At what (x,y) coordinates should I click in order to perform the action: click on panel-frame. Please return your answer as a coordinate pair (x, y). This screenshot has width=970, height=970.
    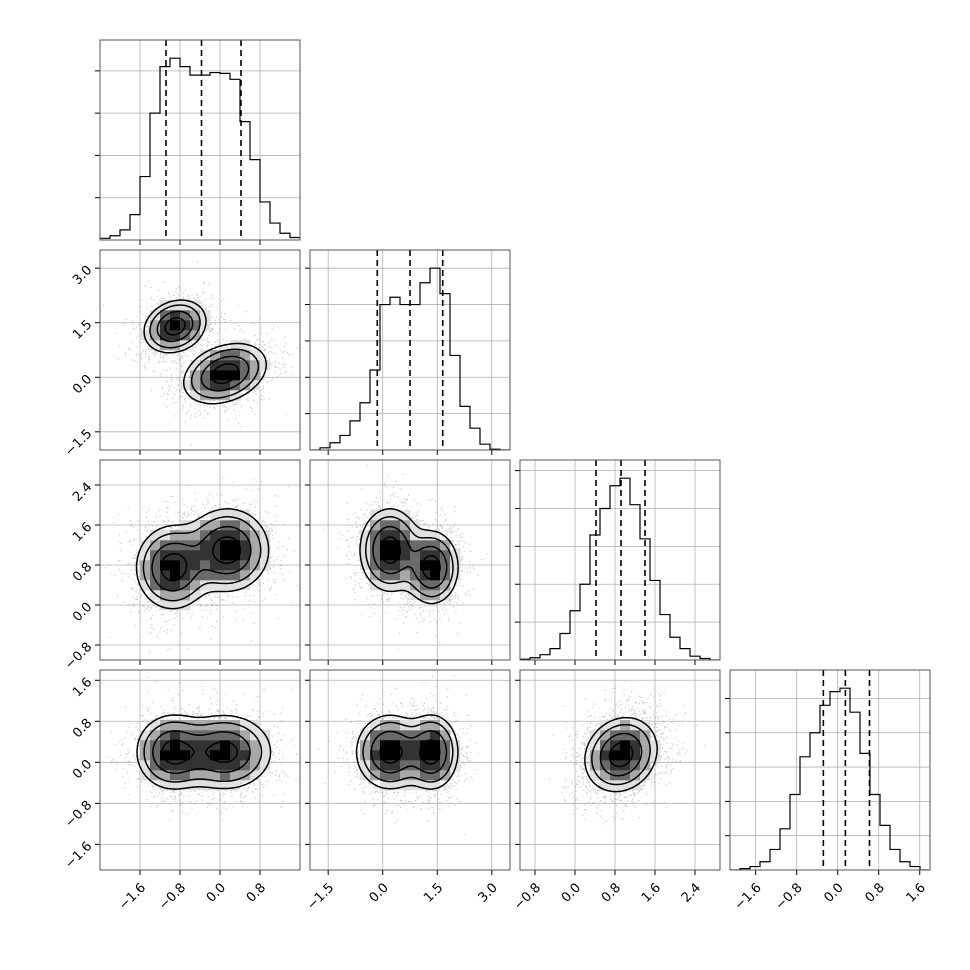
    Looking at the image, I should click on (620, 560).